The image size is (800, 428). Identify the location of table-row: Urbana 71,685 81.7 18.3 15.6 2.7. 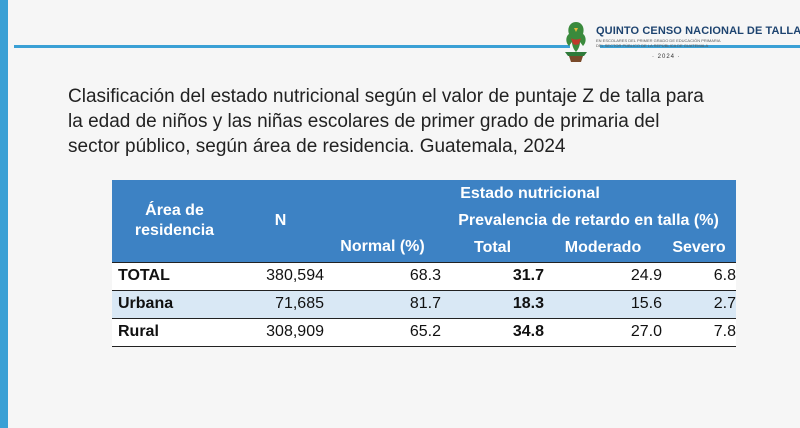
(424, 304).